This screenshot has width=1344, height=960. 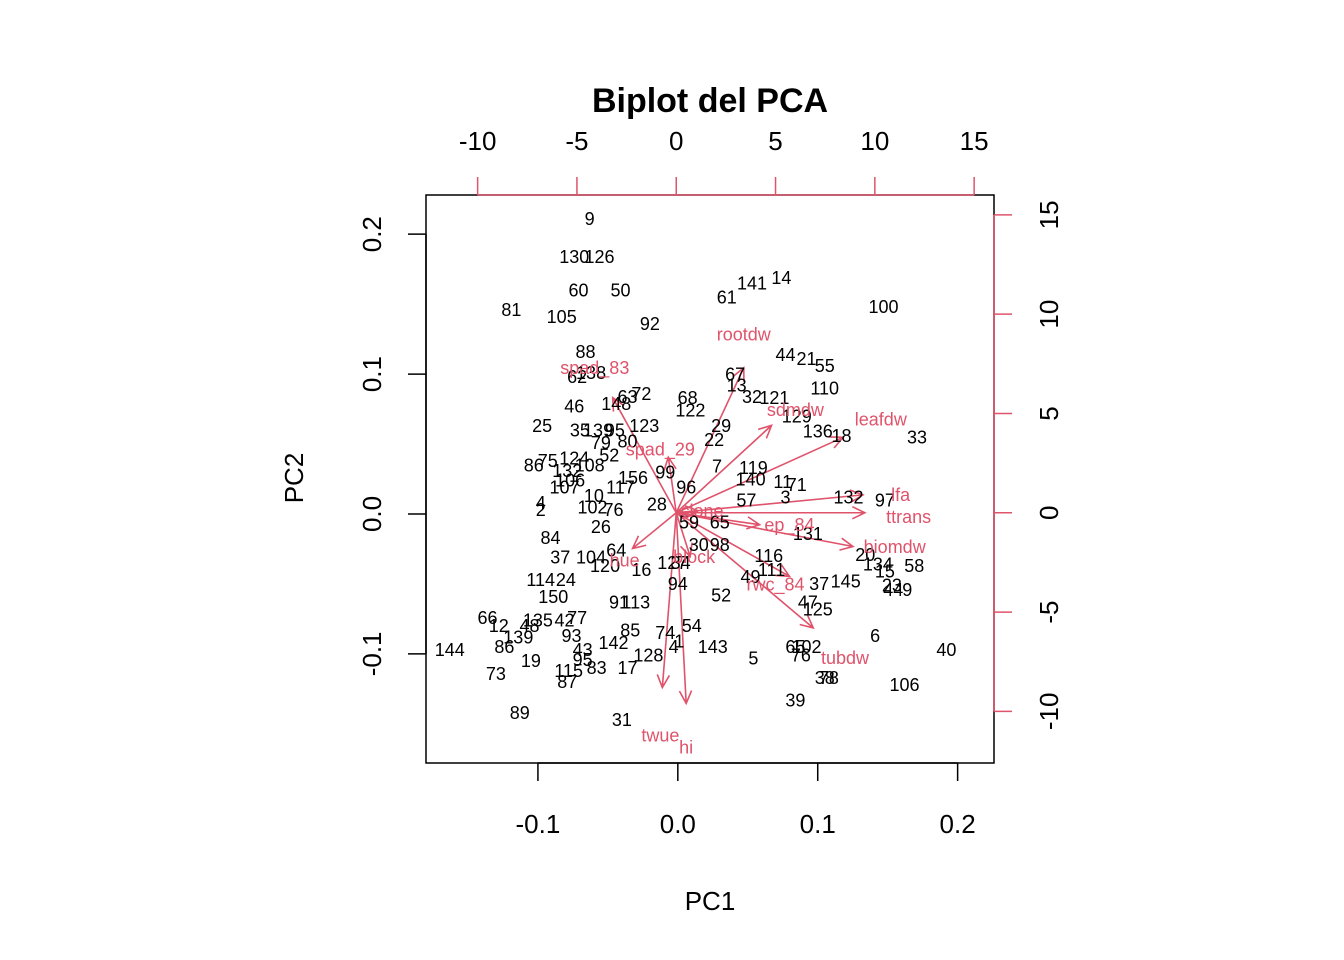 What do you see at coordinates (744, 334) in the screenshot?
I see `loading-label-rootdw: rootdw` at bounding box center [744, 334].